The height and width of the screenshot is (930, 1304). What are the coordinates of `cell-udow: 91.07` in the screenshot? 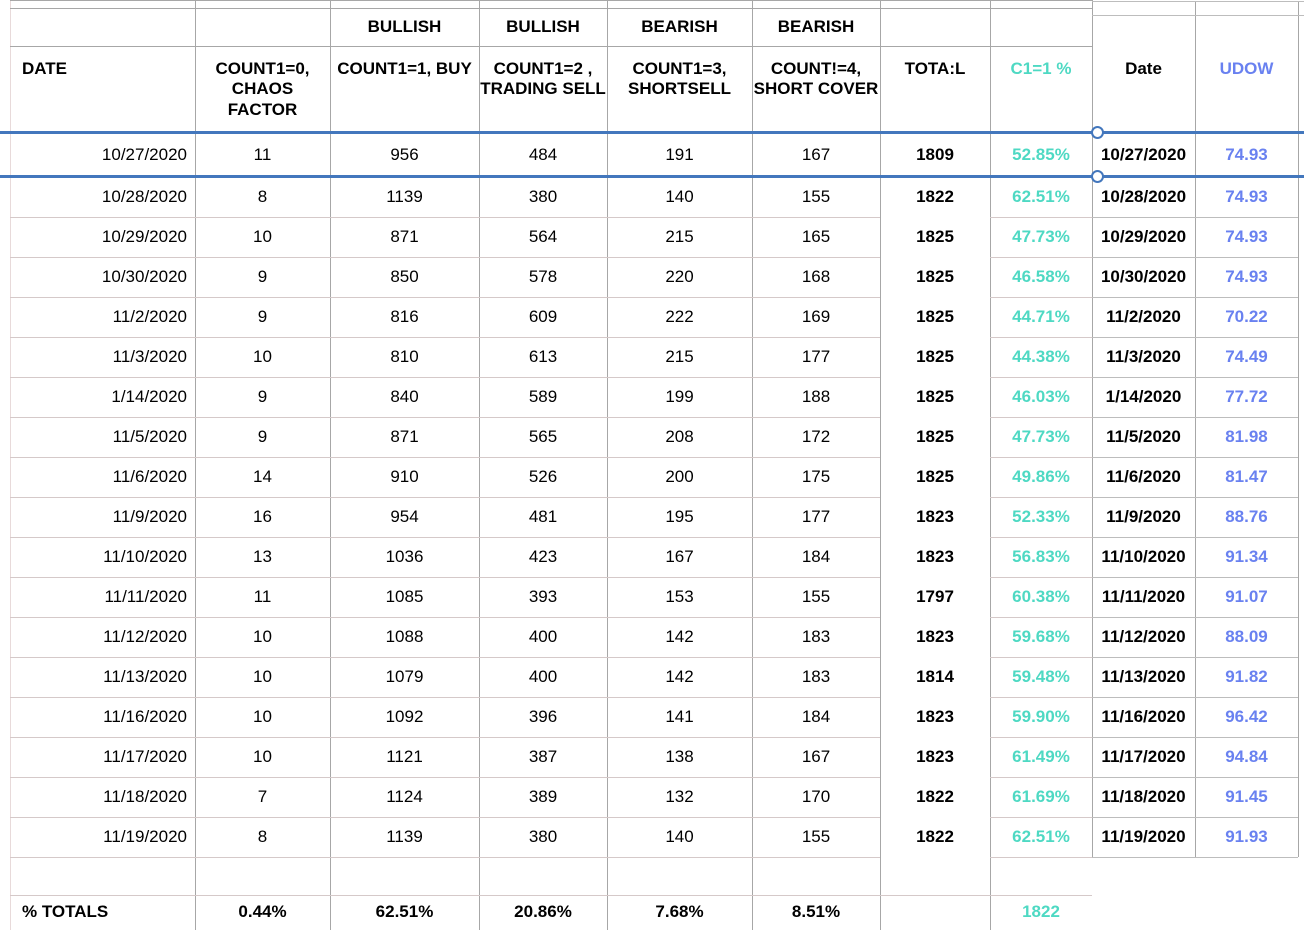 It's located at (1246, 596).